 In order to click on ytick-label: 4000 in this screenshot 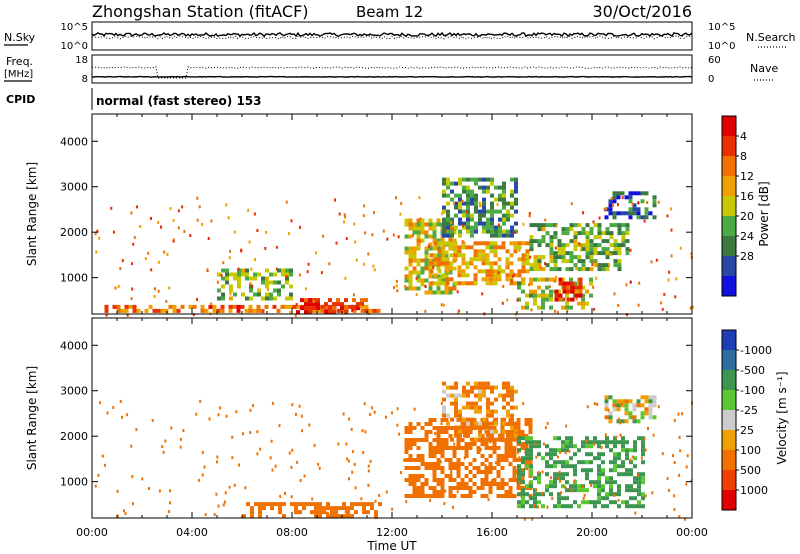, I will do `click(74, 141)`.